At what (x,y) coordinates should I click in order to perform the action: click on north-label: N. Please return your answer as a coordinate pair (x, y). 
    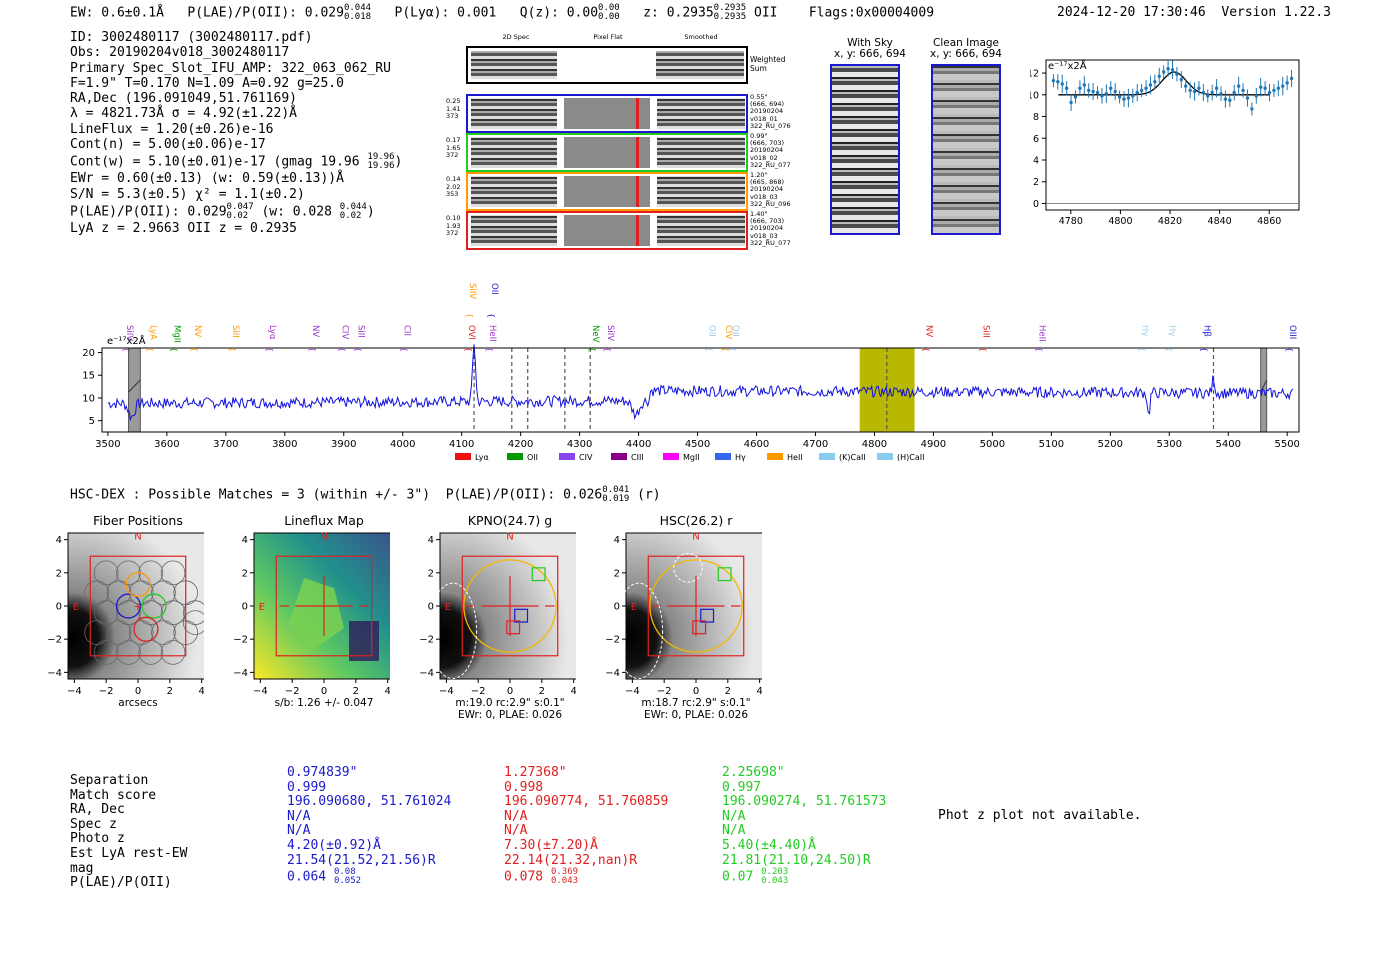
    Looking at the image, I should click on (323, 537).